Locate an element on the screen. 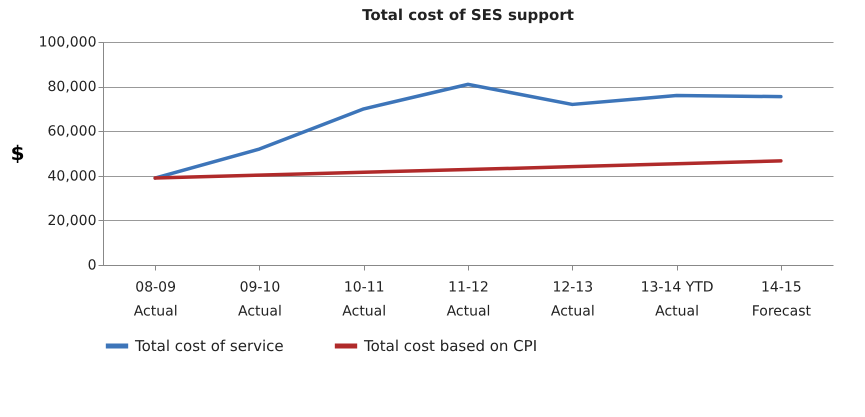  x-tick-label: 09-10 Actual is located at coordinates (260, 300).